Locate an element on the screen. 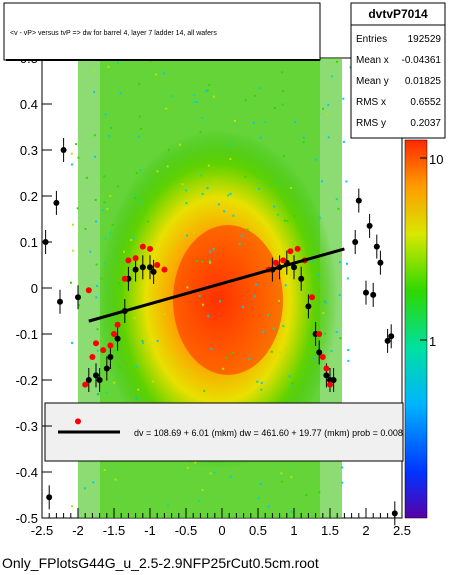  z-axis: 1 10 is located at coordinates (431, 250).